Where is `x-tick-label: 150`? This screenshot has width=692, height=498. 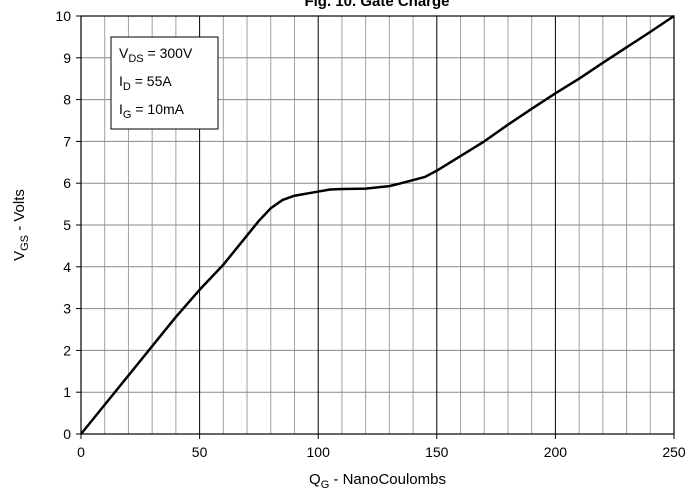 x-tick-label: 150 is located at coordinates (437, 452).